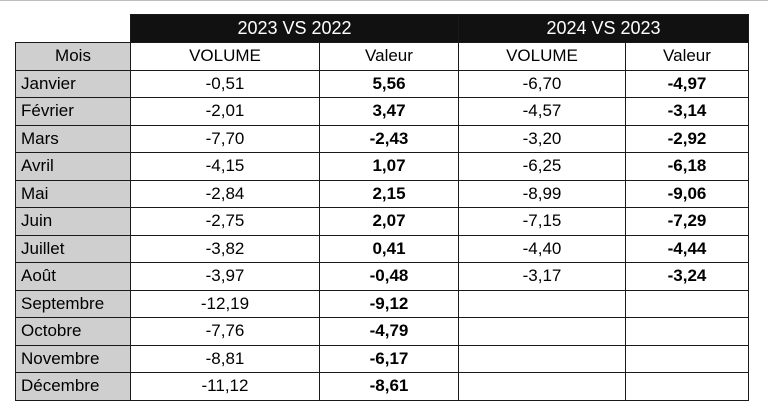 The image size is (768, 416). What do you see at coordinates (73, 56) in the screenshot?
I see `header-mois: Mois` at bounding box center [73, 56].